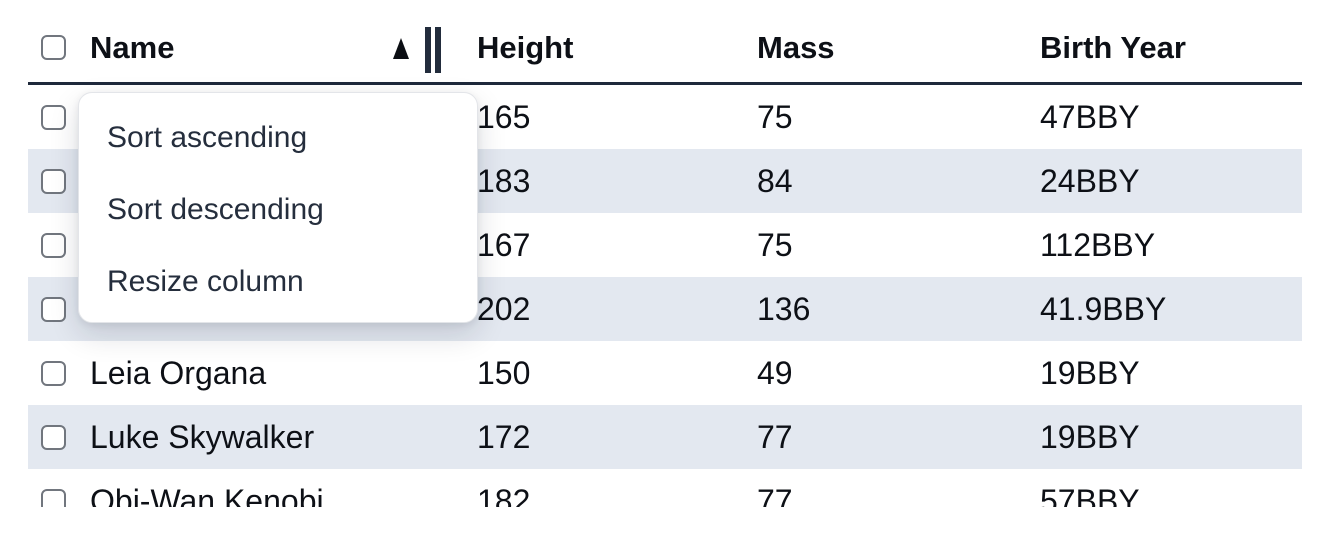 Image resolution: width=1330 pixels, height=536 pixels. Describe the element at coordinates (665, 488) in the screenshot. I see `table-row: Obi-Wan Kenobi 182 77 57BBY` at that location.